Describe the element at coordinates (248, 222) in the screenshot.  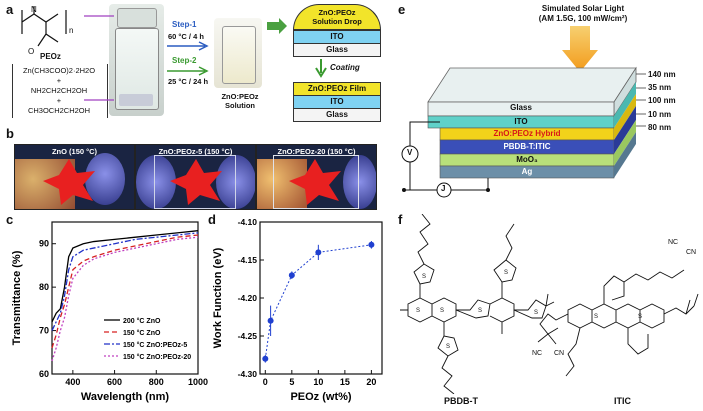
I see `y-tick-label: -4.10` at that location.